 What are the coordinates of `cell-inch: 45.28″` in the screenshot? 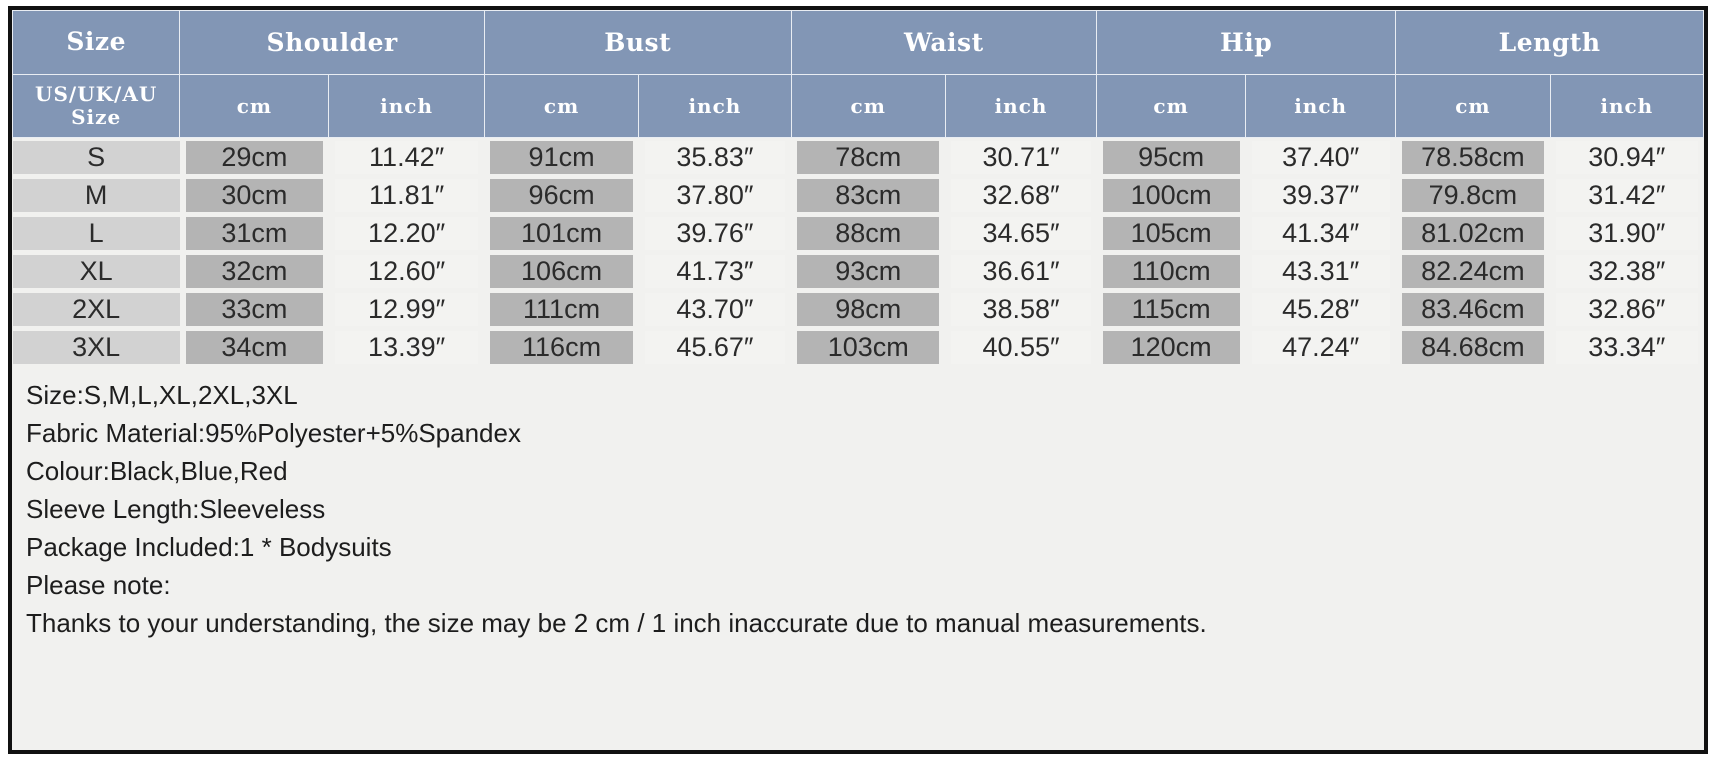 It's located at (1320, 309).